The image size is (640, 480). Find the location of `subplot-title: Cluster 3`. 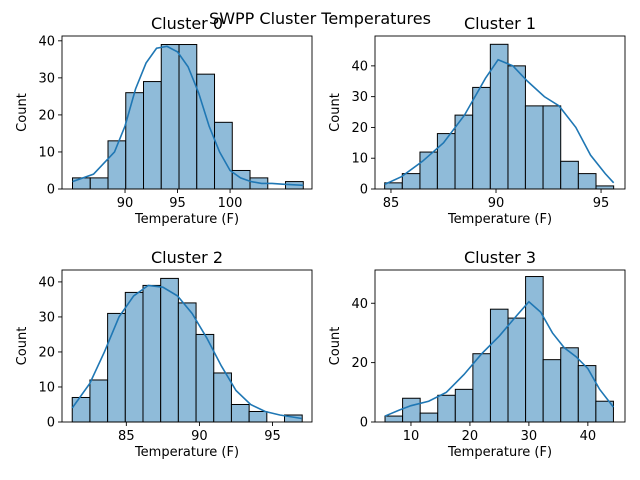

subplot-title: Cluster 3 is located at coordinates (500, 257).